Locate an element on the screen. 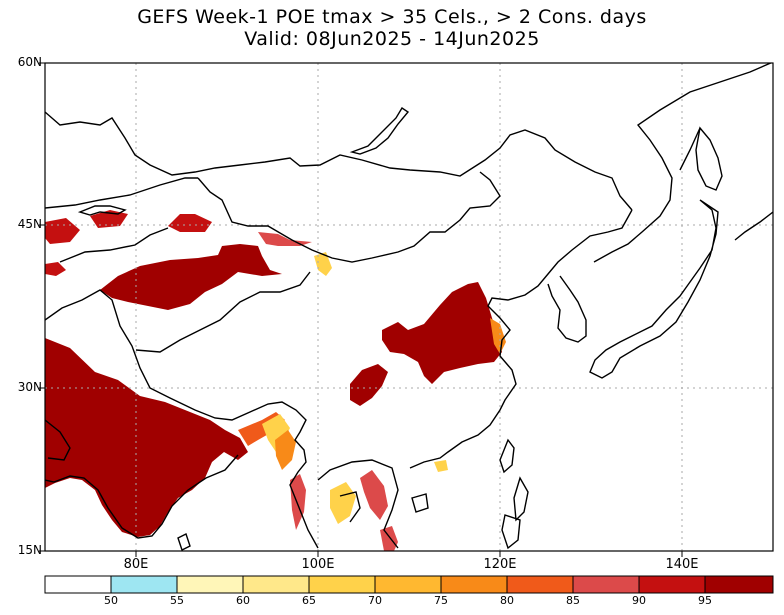 The image size is (784, 615). colorbar is located at coordinates (409, 584).